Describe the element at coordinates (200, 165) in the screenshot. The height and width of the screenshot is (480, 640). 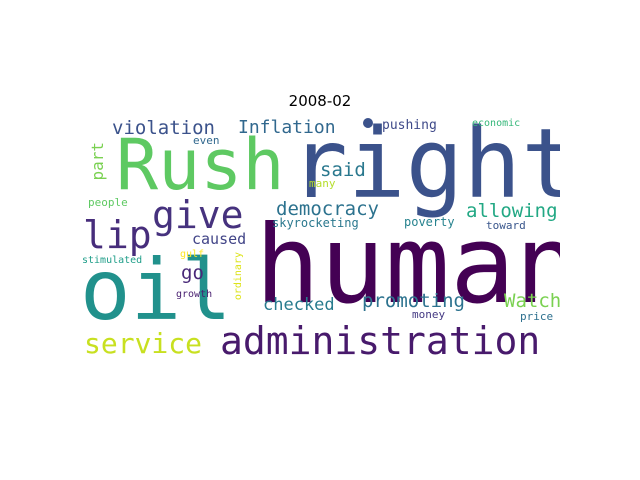
I see `word-rush: Rush` at that location.